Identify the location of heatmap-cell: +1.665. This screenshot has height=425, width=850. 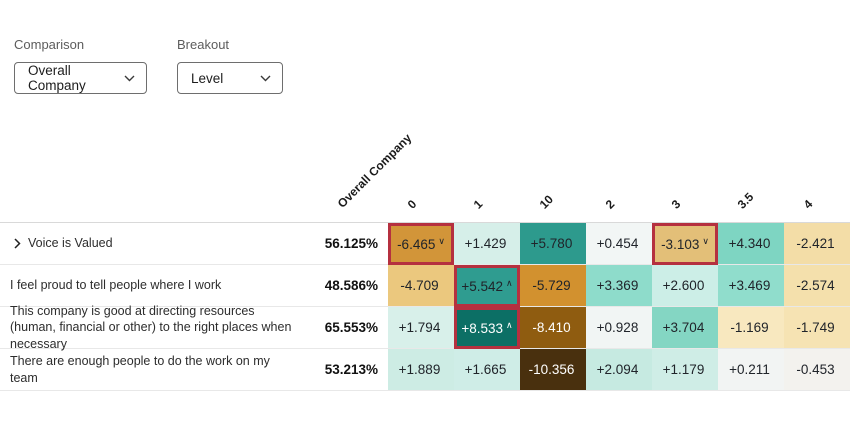
(487, 369).